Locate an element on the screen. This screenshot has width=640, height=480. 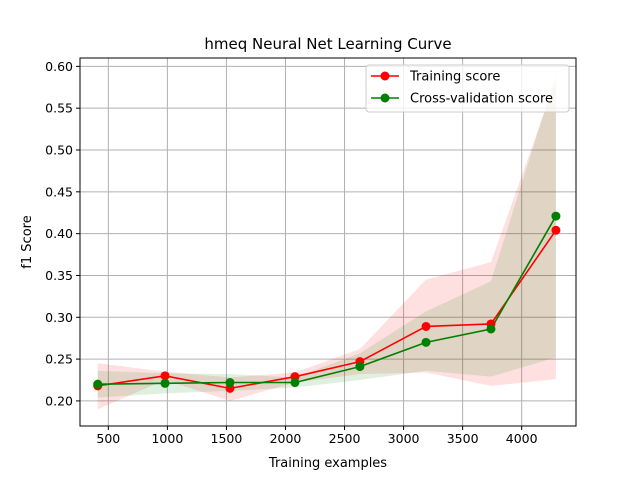
x-tick-label: 2000 is located at coordinates (286, 438).